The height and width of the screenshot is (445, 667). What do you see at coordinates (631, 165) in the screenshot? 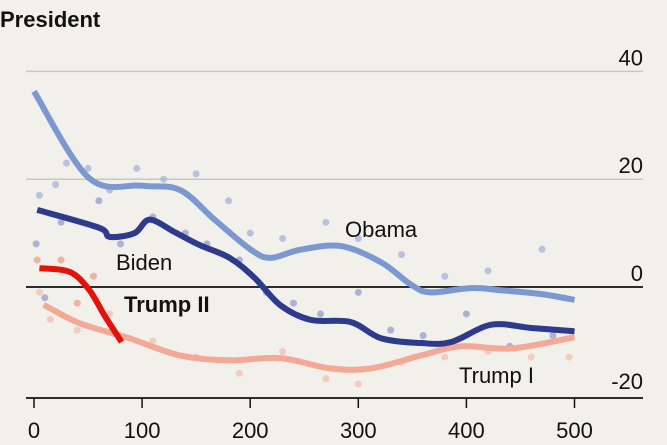
I see `y-tick-label: 20` at bounding box center [631, 165].